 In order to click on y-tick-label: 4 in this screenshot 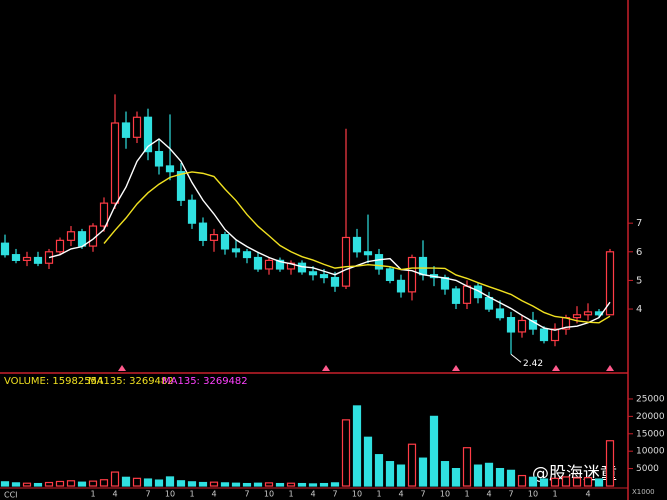, I will do `click(639, 309)`.